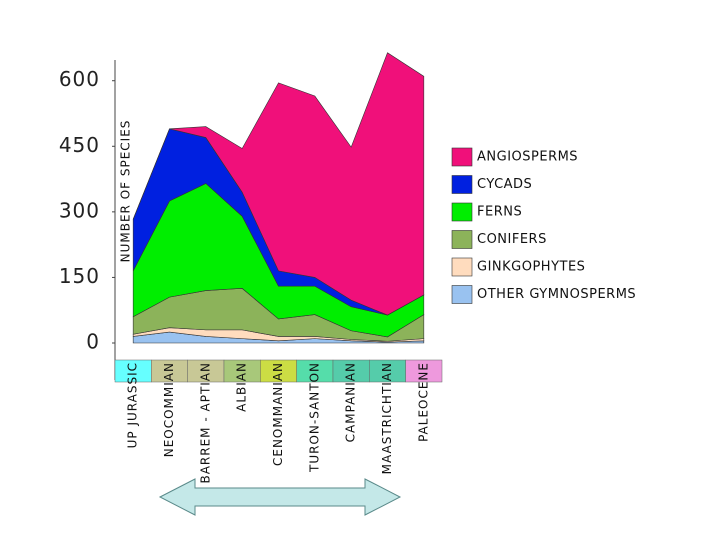 The image size is (720, 544). Describe the element at coordinates (527, 157) in the screenshot. I see `legend-label: ANGIOSPERMS` at that location.